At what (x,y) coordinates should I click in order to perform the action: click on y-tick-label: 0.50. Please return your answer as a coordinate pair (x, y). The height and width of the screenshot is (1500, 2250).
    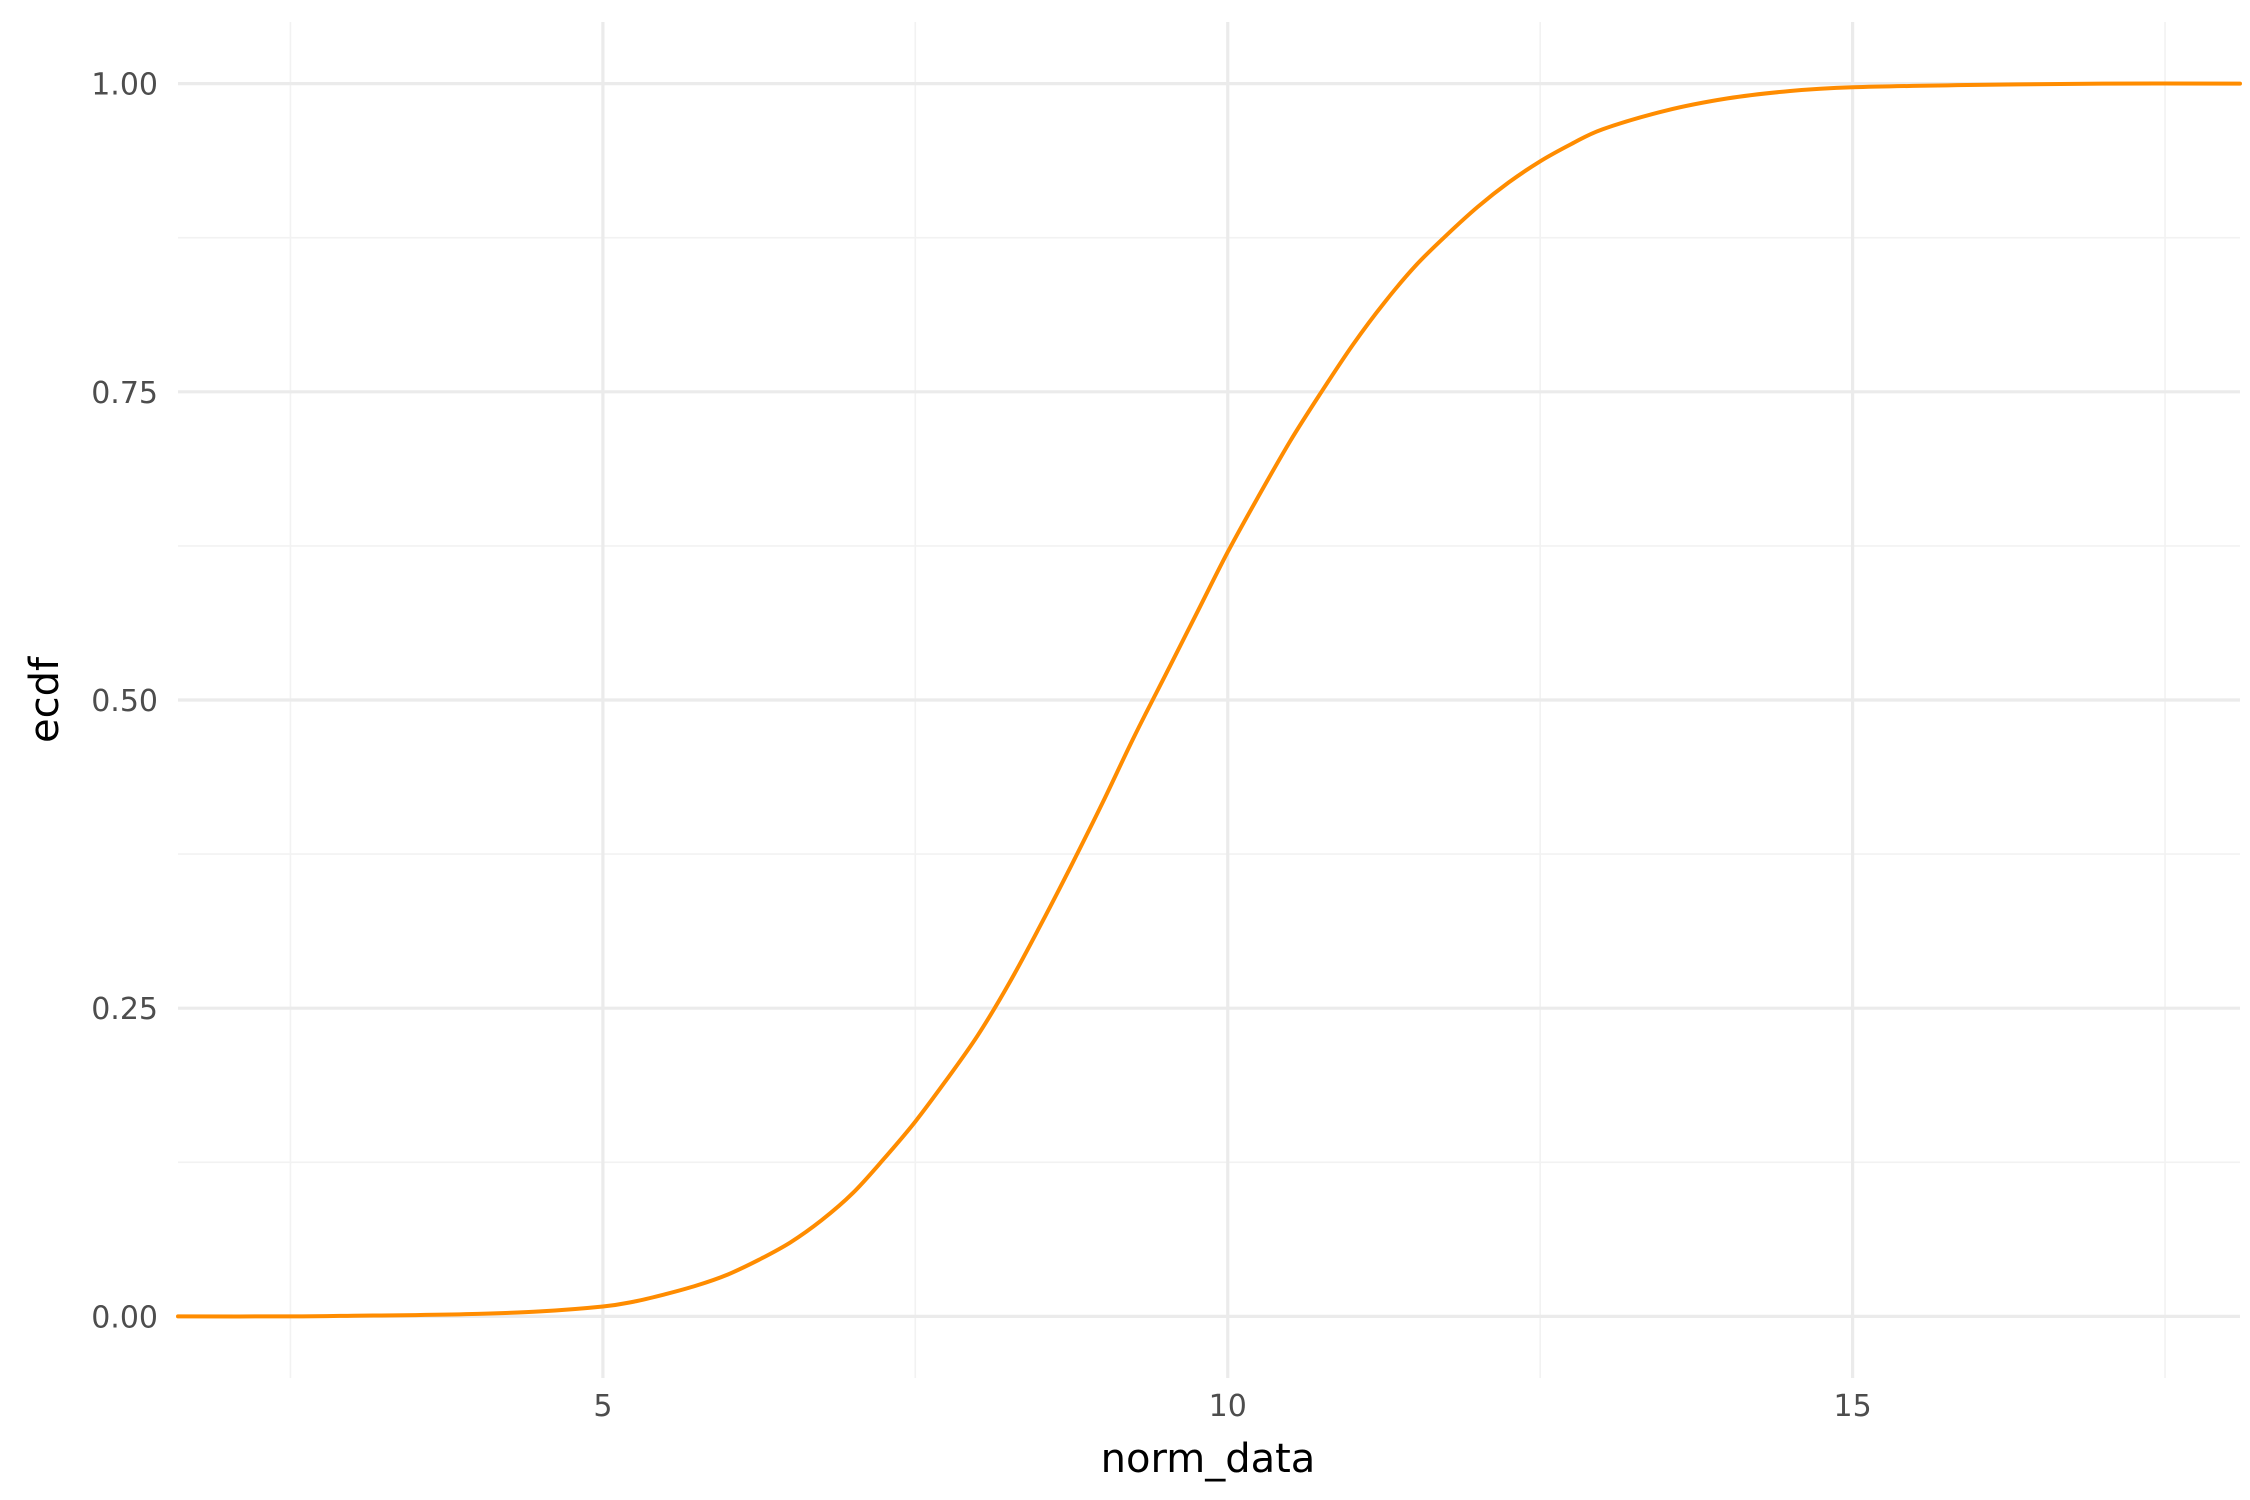
    Looking at the image, I should click on (124, 701).